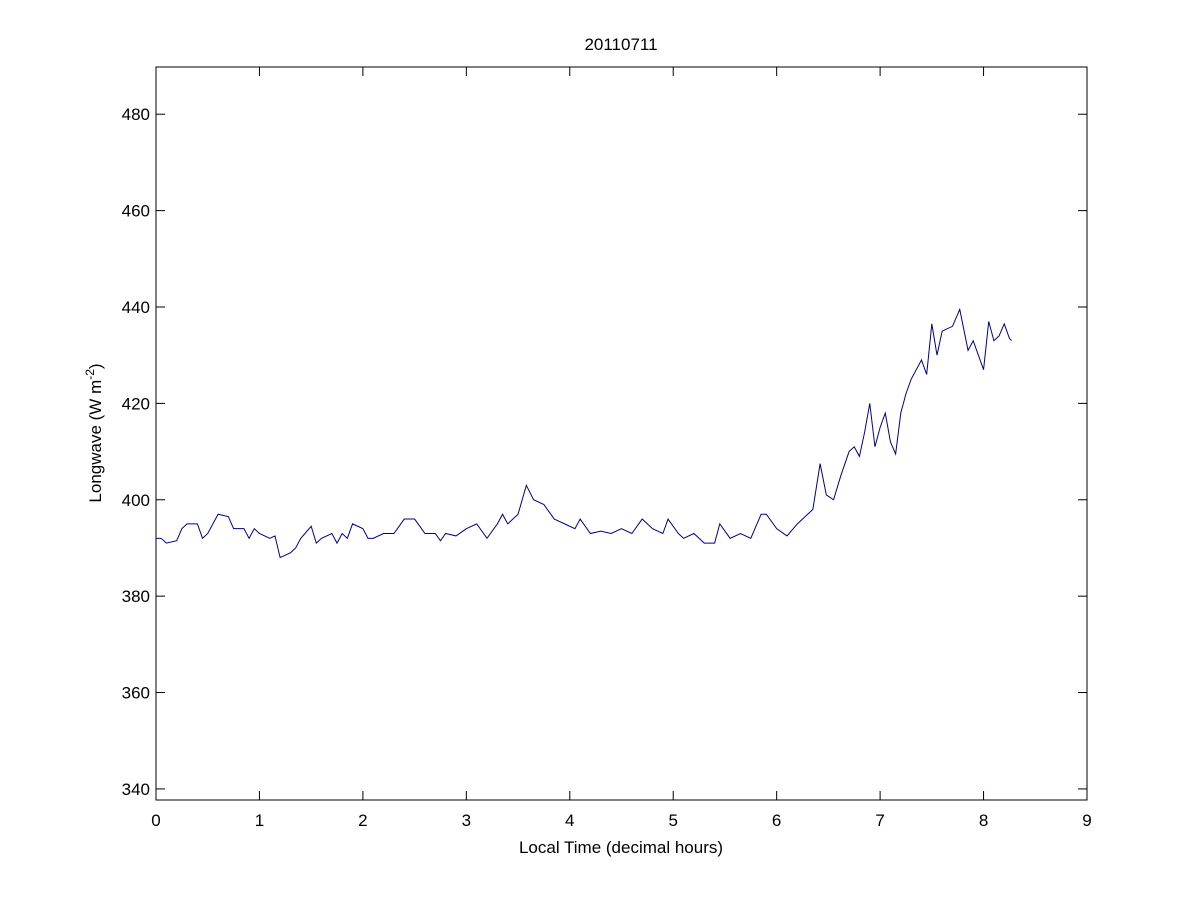 The width and height of the screenshot is (1201, 900). Describe the element at coordinates (136, 693) in the screenshot. I see `y-tick-label: 360` at that location.